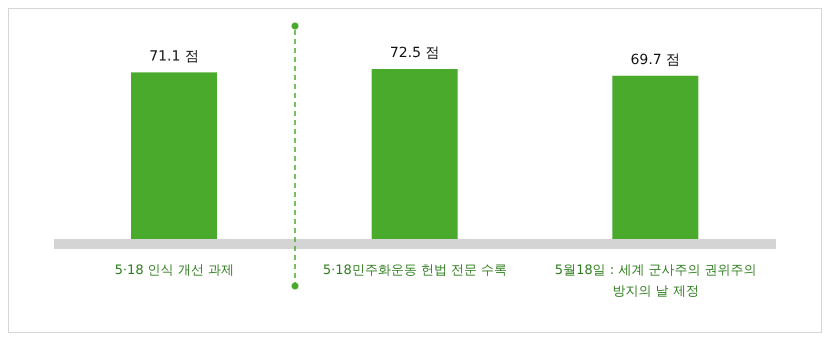  Describe the element at coordinates (655, 60) in the screenshot. I see `data-label: 69.7 점` at that location.